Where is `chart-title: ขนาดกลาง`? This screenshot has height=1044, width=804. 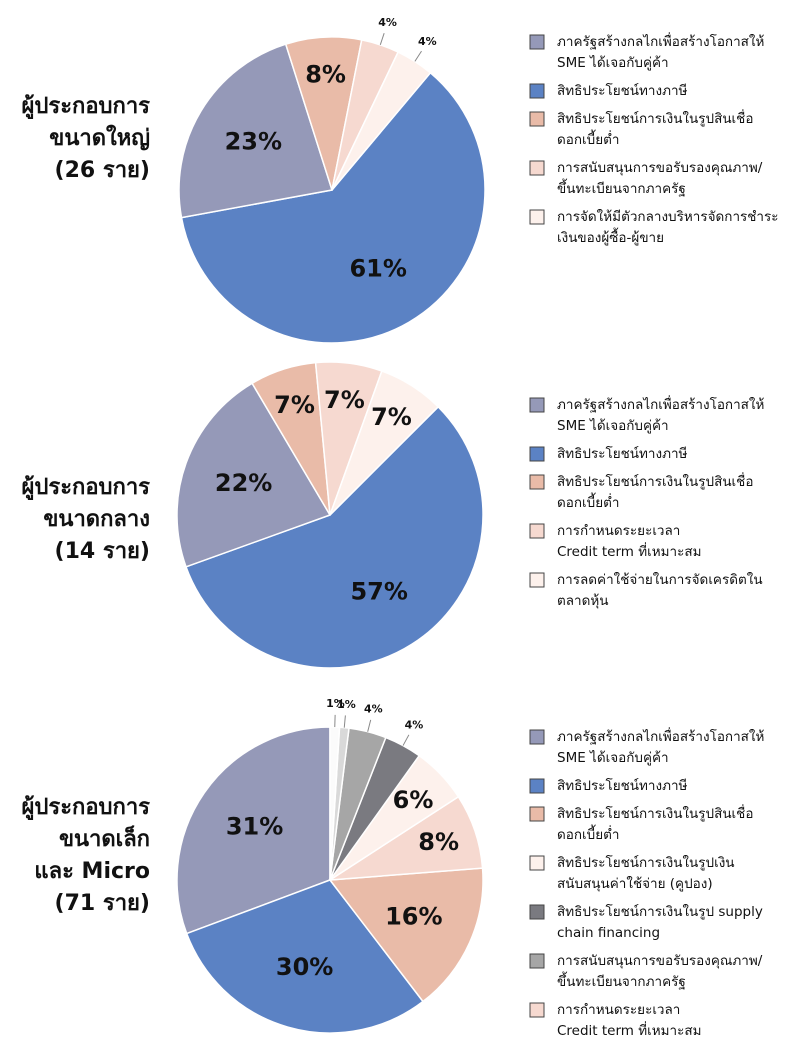
chart-title: ขนาดกลาง is located at coordinates (96, 519).